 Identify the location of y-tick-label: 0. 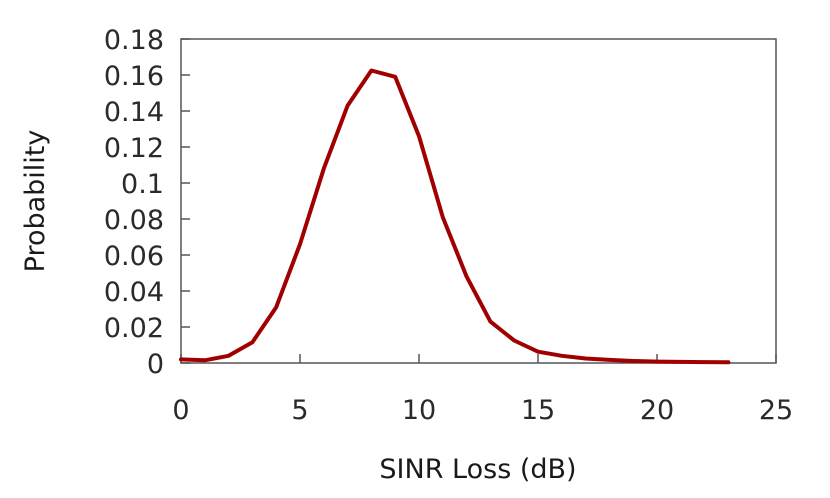
(155, 364).